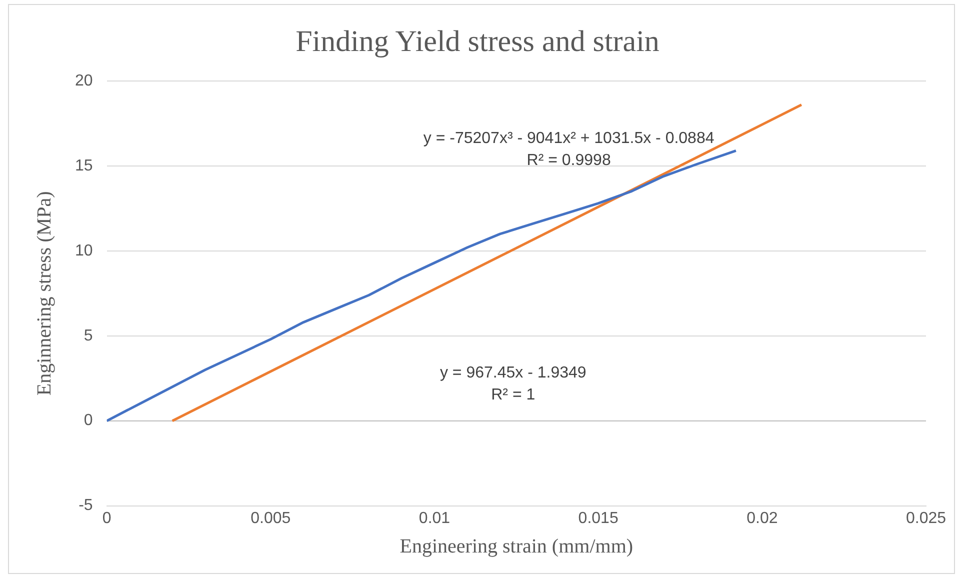 This screenshot has width=959, height=577. What do you see at coordinates (88, 335) in the screenshot?
I see `y-tick-label: 5` at bounding box center [88, 335].